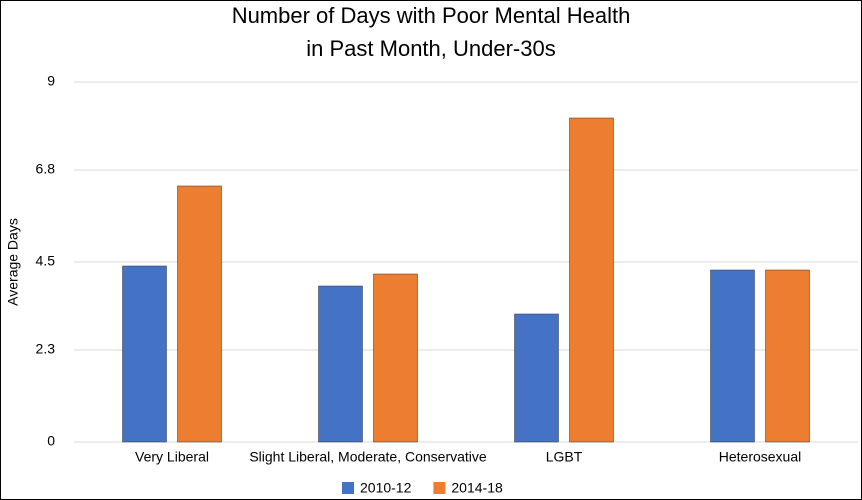  What do you see at coordinates (46, 349) in the screenshot?
I see `y-tick-label: 2.3` at bounding box center [46, 349].